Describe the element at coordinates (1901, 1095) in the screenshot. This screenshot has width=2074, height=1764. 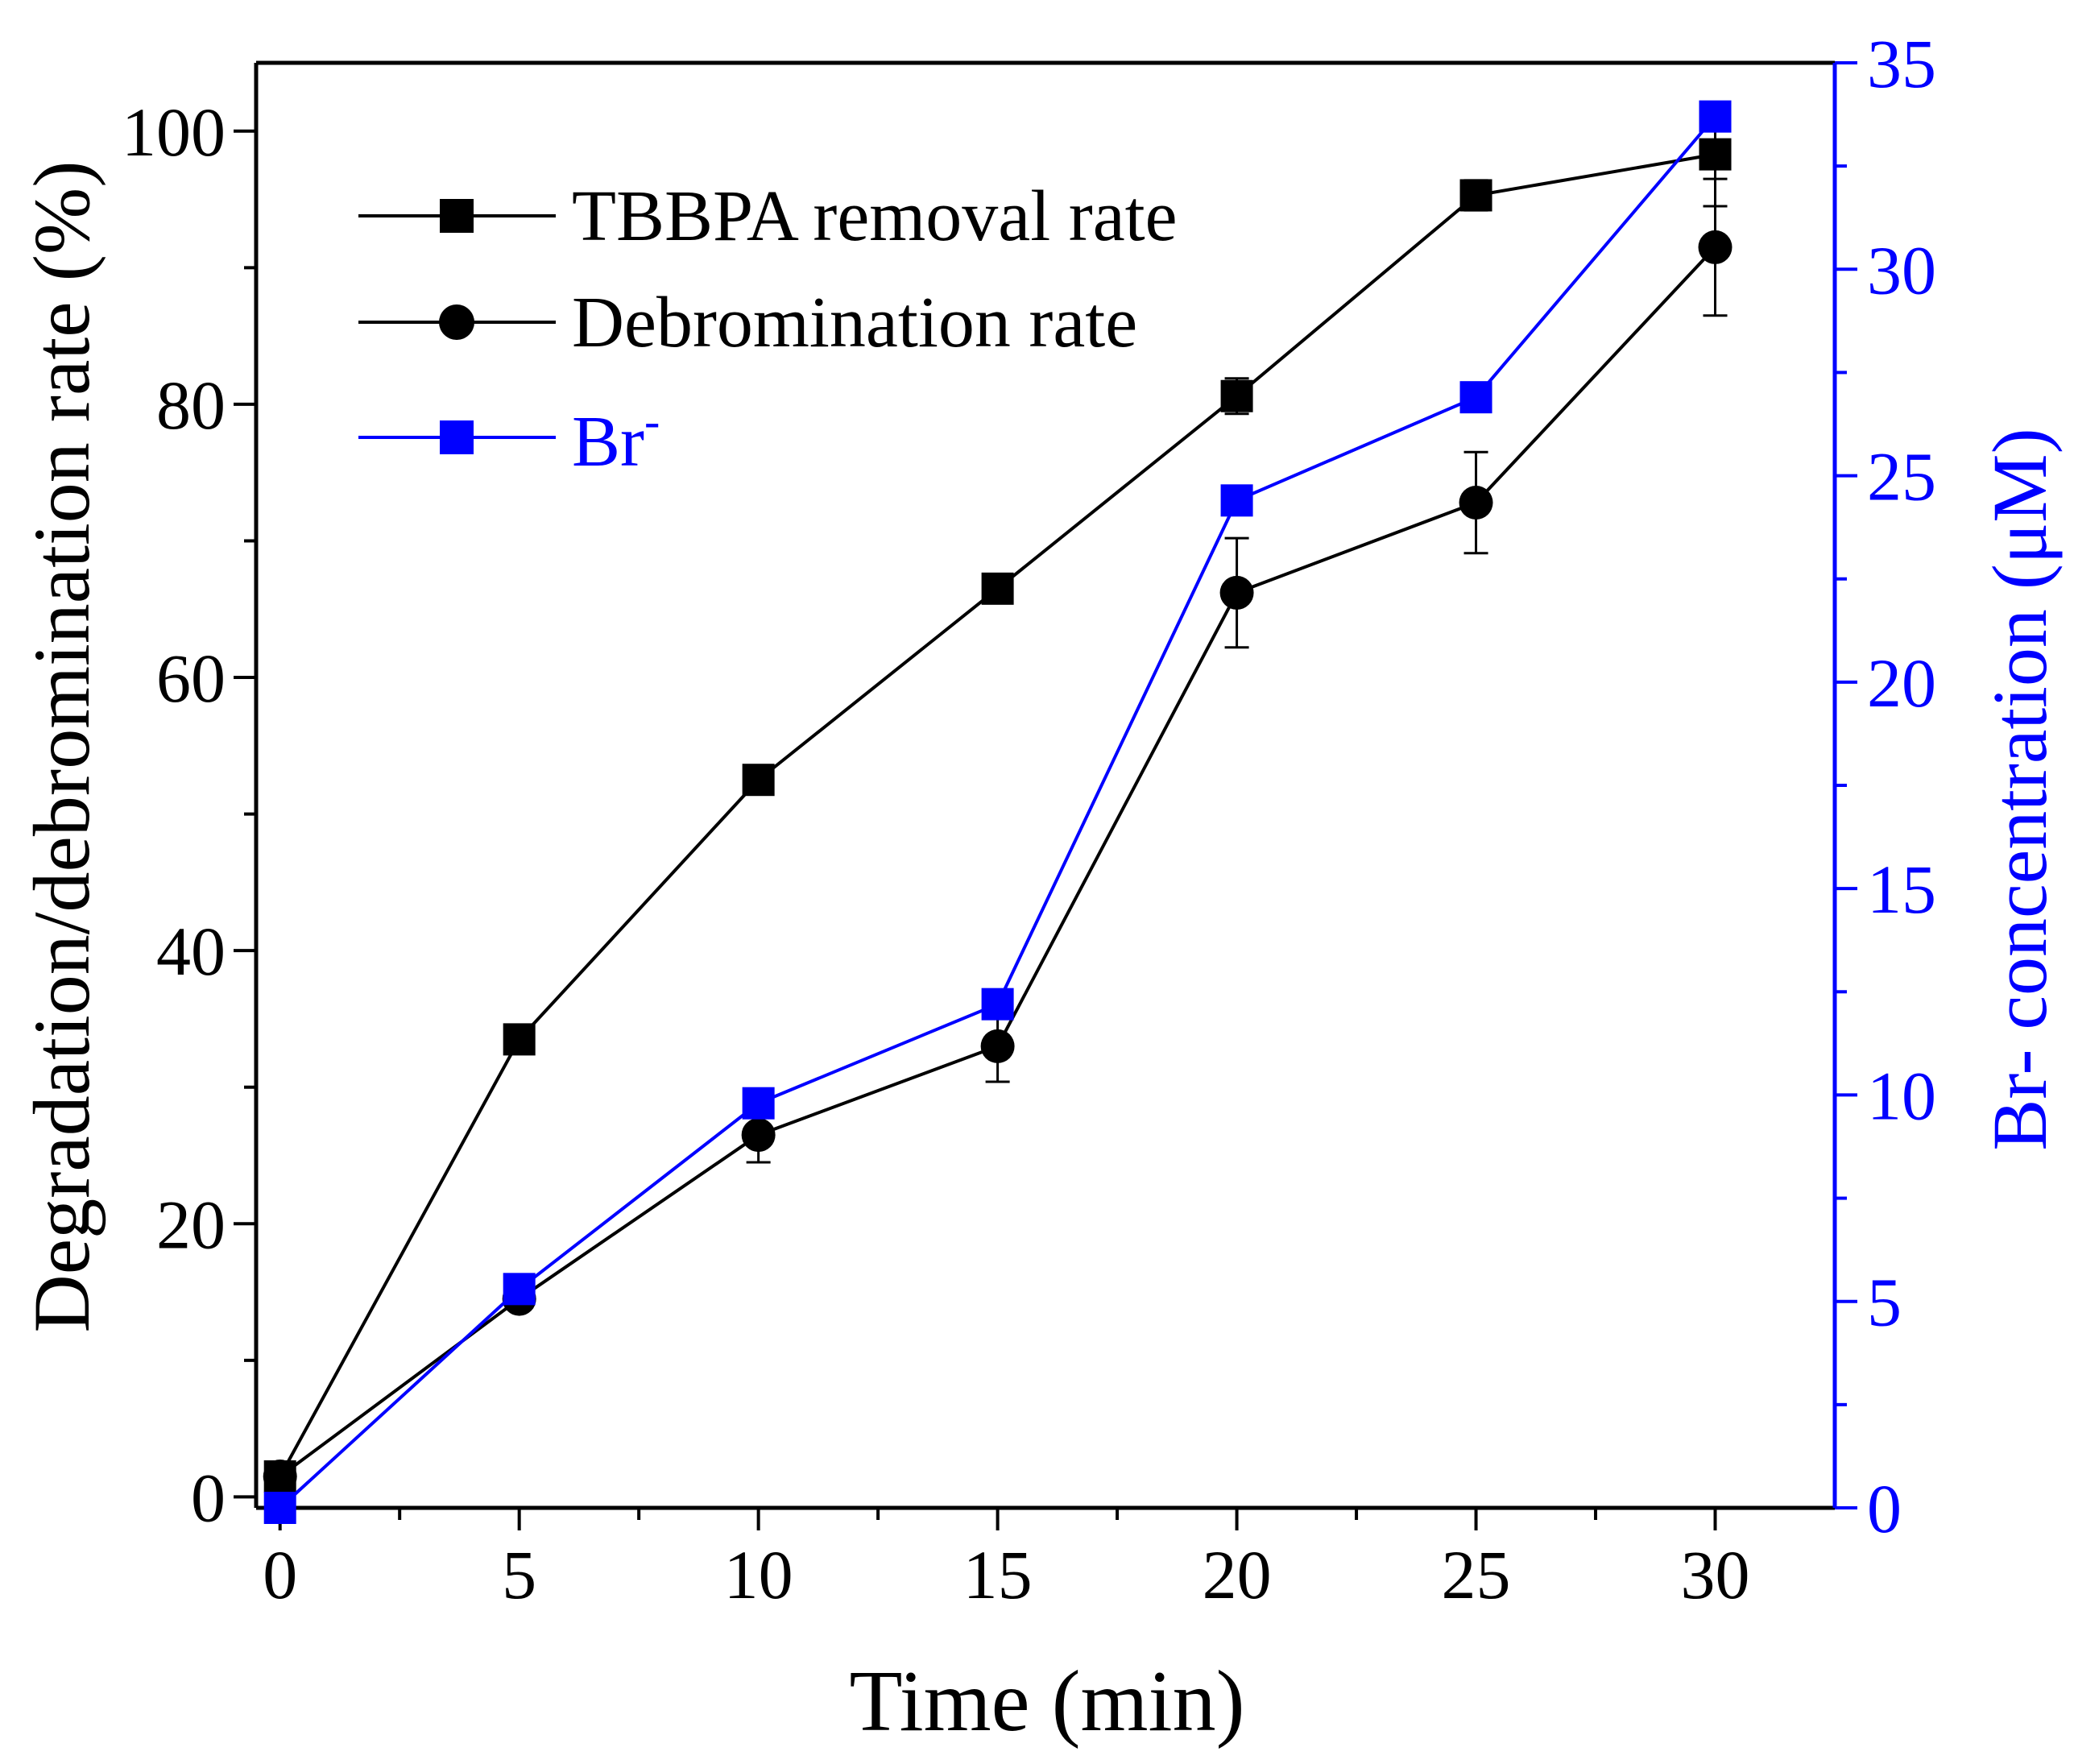
I see `y-right-tick-label: 10` at that location.